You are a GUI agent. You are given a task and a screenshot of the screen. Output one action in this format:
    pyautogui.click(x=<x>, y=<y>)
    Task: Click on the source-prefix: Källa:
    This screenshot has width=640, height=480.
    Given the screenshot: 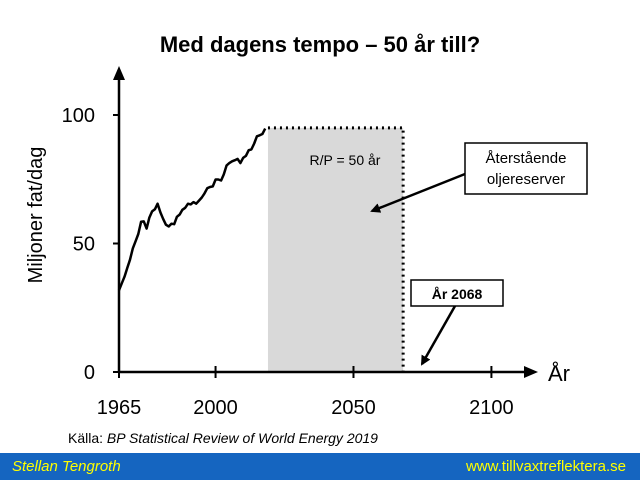 What is the action you would take?
    pyautogui.click(x=87, y=438)
    